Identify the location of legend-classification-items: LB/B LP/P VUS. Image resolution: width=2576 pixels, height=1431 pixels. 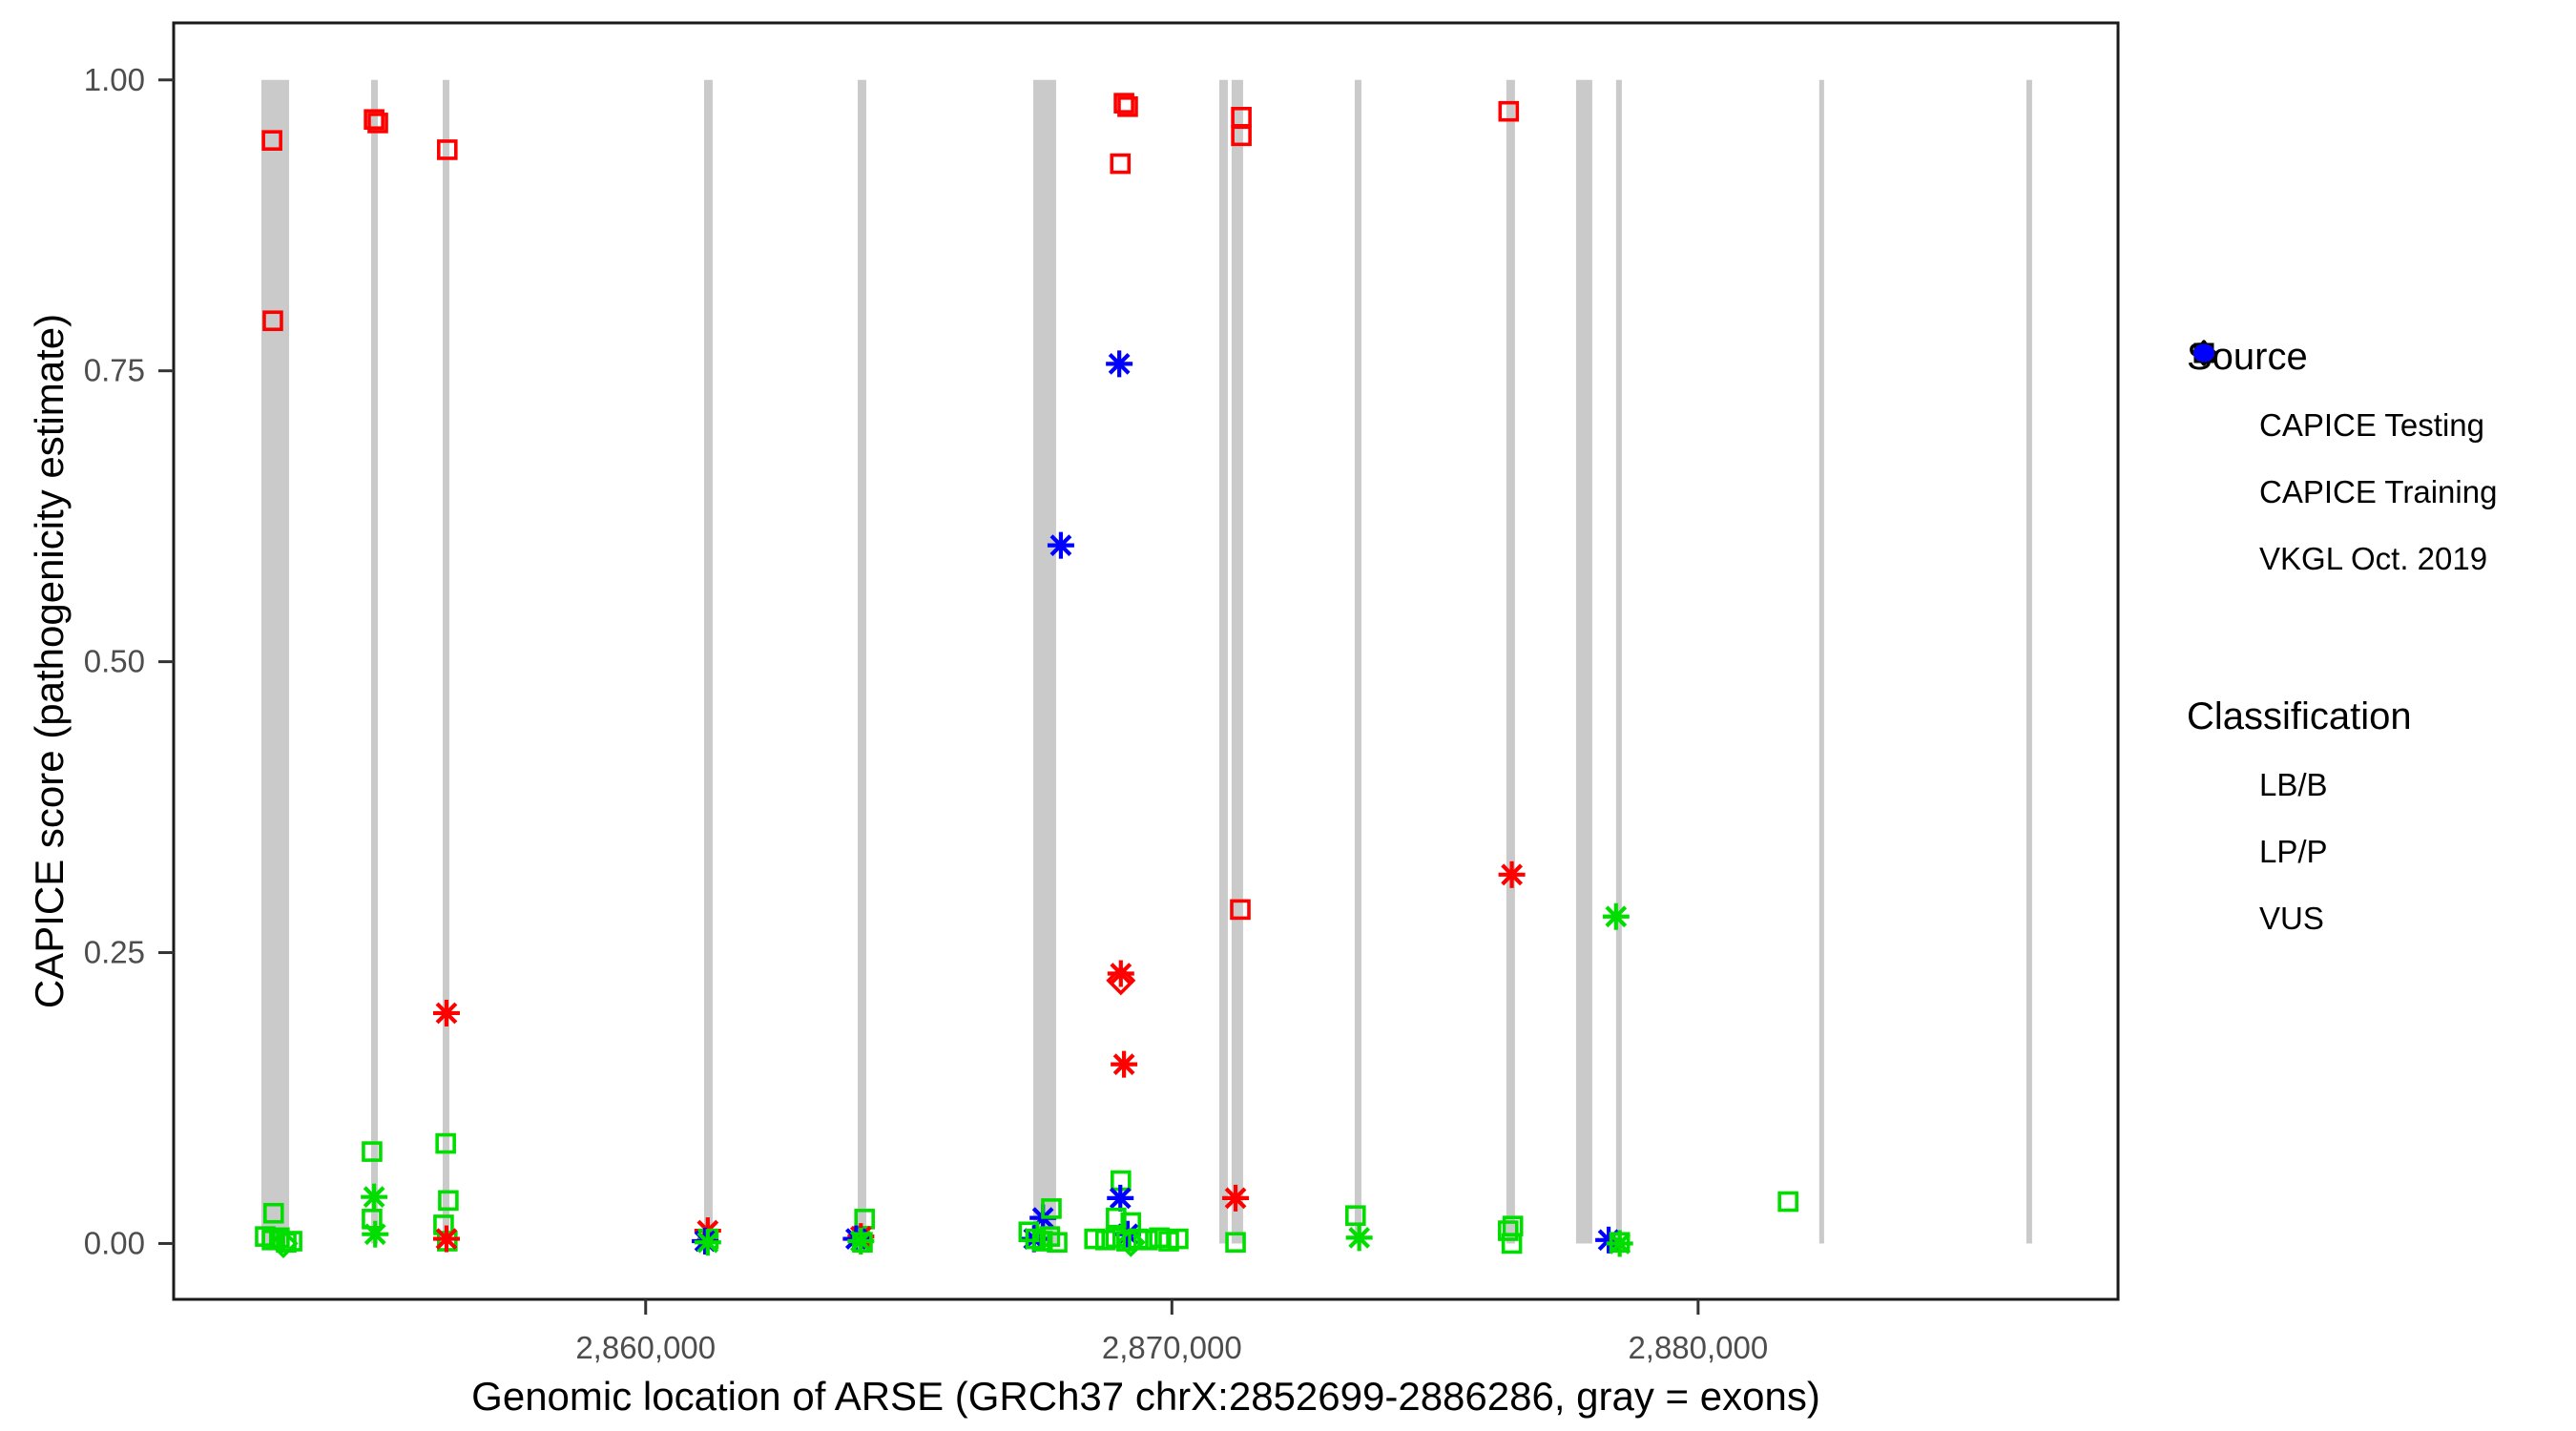
(2377, 647).